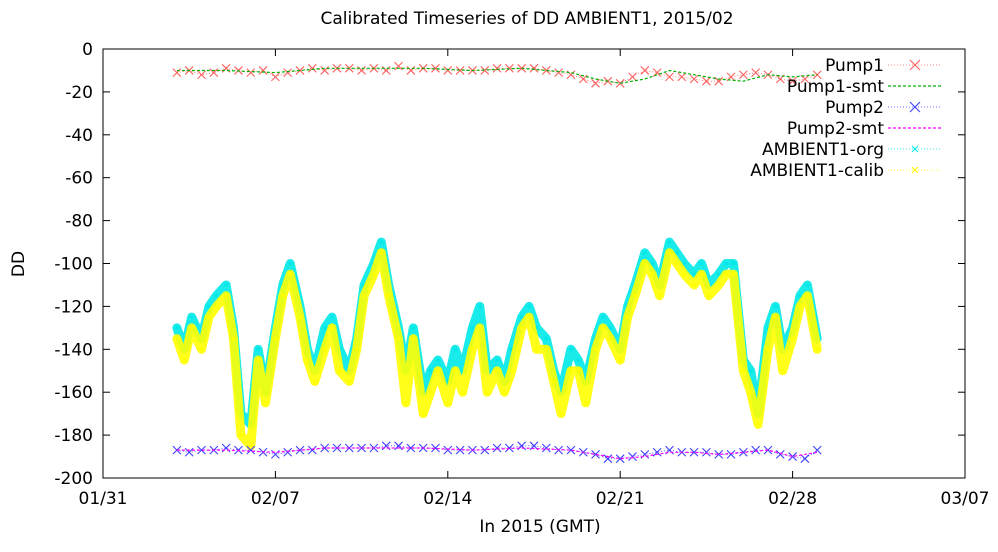 The image size is (998, 552). Describe the element at coordinates (835, 87) in the screenshot. I see `legend-label: Pump1-smt` at that location.